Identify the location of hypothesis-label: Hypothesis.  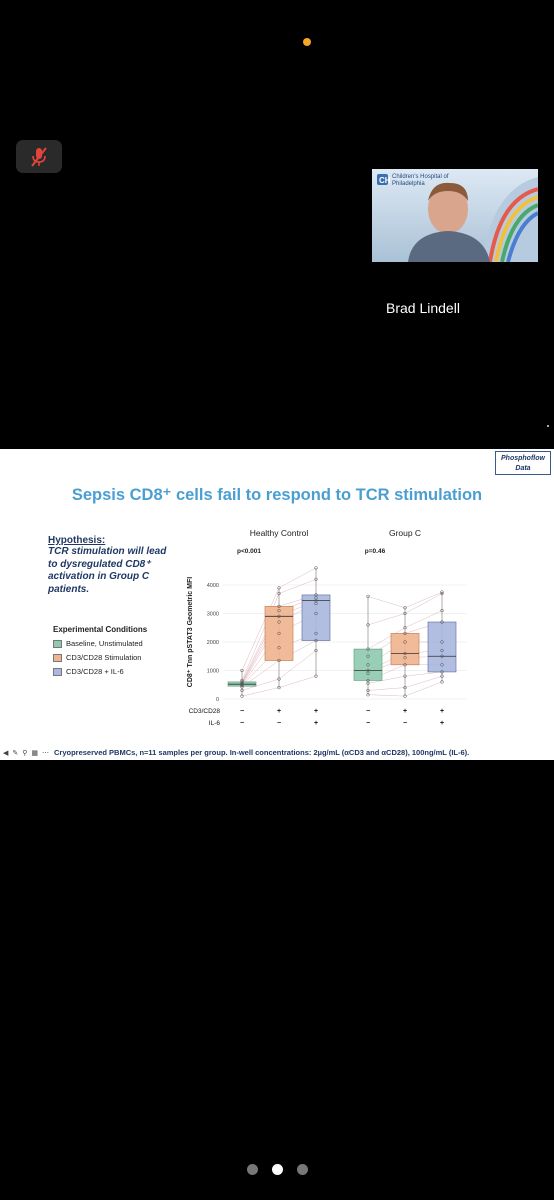
(75, 540).